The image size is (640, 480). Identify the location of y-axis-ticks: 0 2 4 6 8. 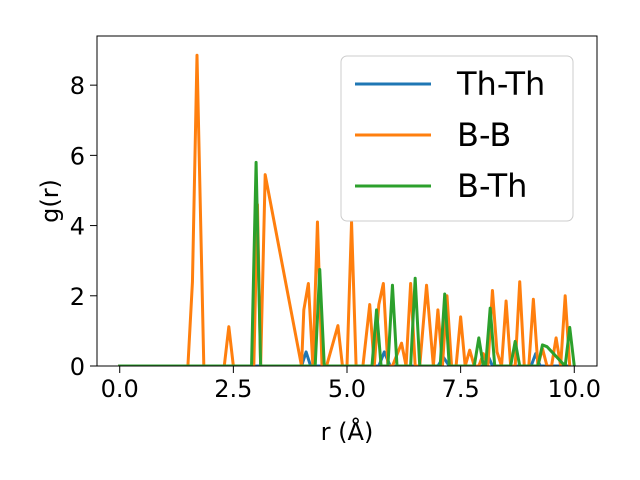
(83, 226).